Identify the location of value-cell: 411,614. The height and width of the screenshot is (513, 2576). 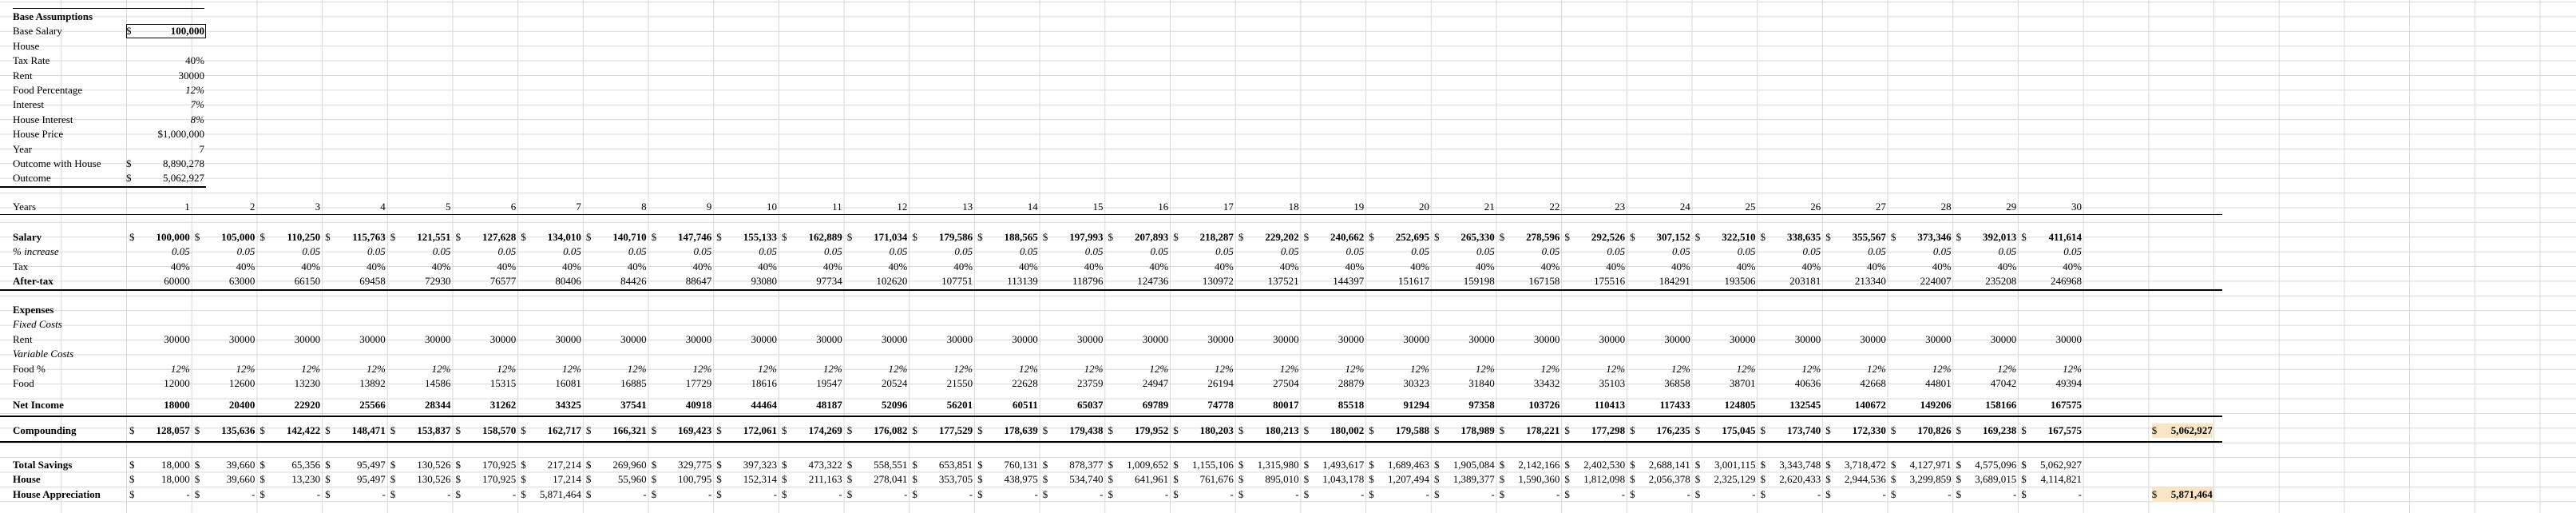
(2065, 237).